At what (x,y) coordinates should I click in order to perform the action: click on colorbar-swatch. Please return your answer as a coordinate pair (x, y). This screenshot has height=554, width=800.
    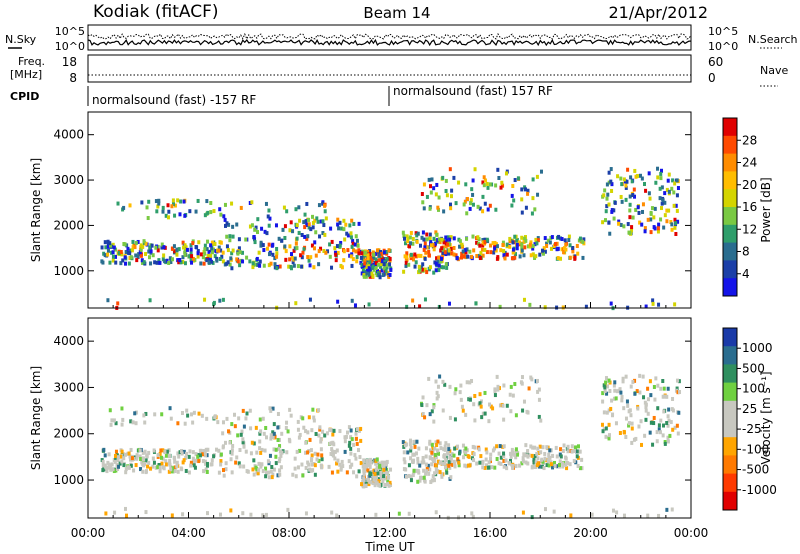
    Looking at the image, I should click on (730, 355).